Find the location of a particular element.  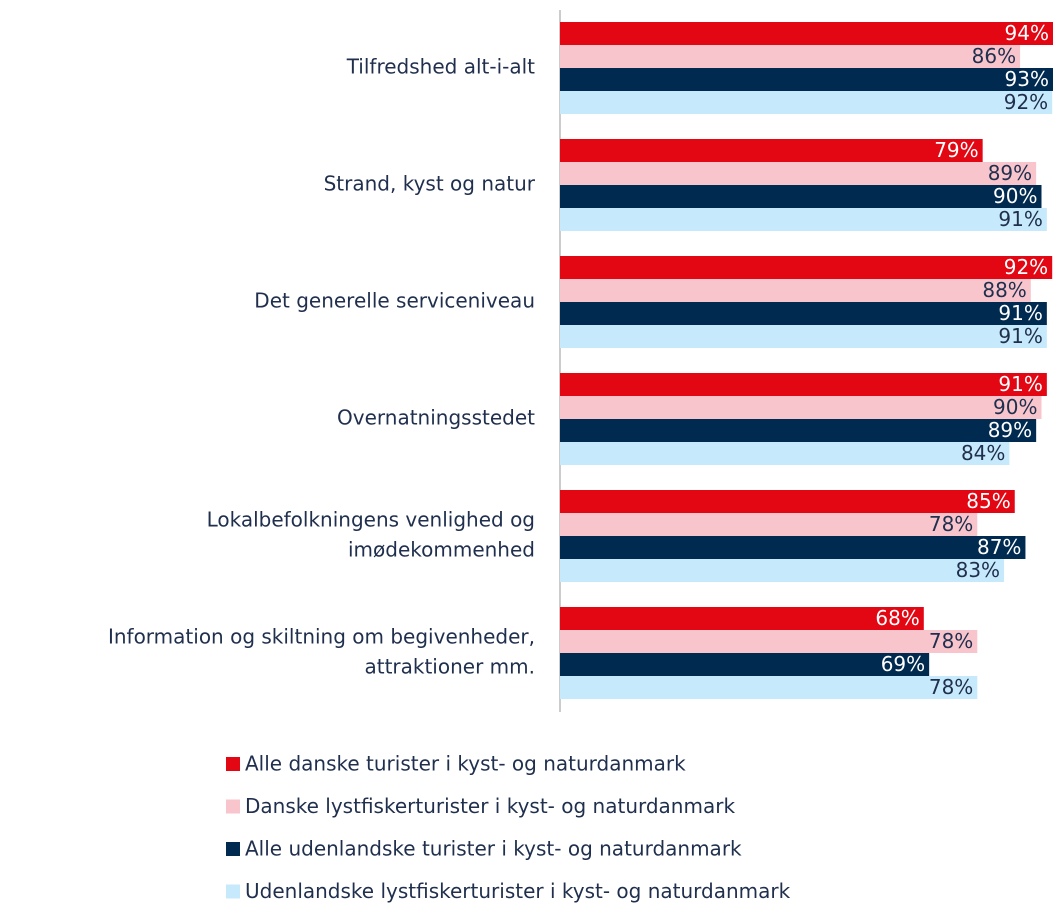

value-label: 86% is located at coordinates (994, 56).